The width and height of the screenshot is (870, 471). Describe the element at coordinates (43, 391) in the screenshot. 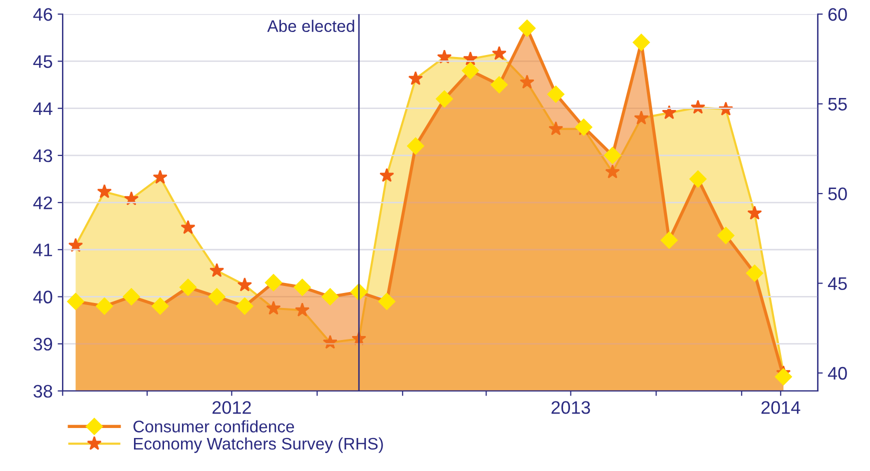

I see `y-tick-label: 38` at that location.